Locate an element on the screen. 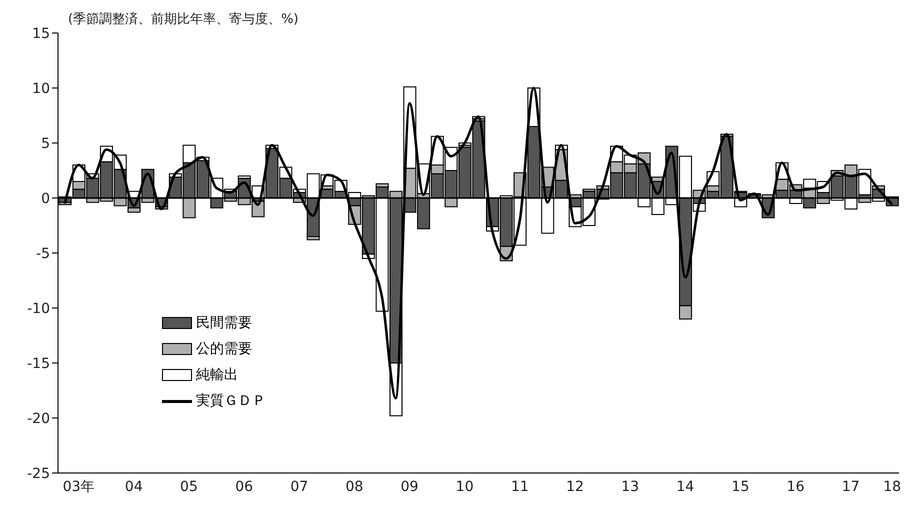  y-tick-label: -15 is located at coordinates (38, 364).